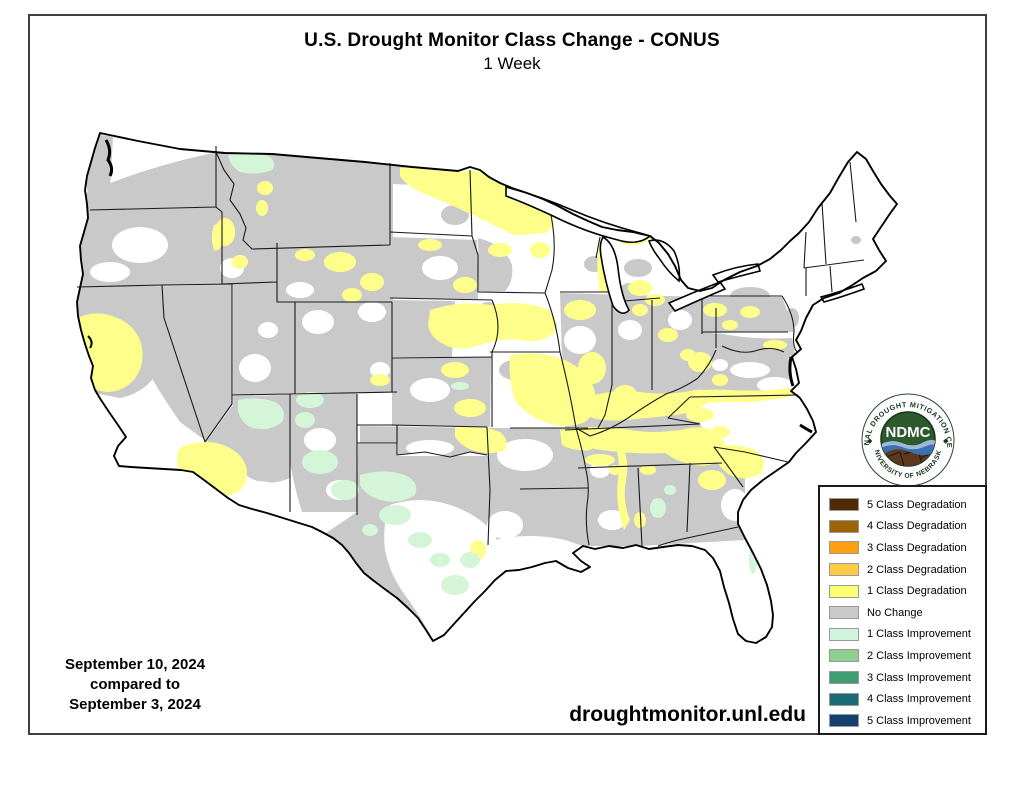 The height and width of the screenshot is (791, 1024). I want to click on legend-item-label: 5 Class Degradation, so click(917, 504).